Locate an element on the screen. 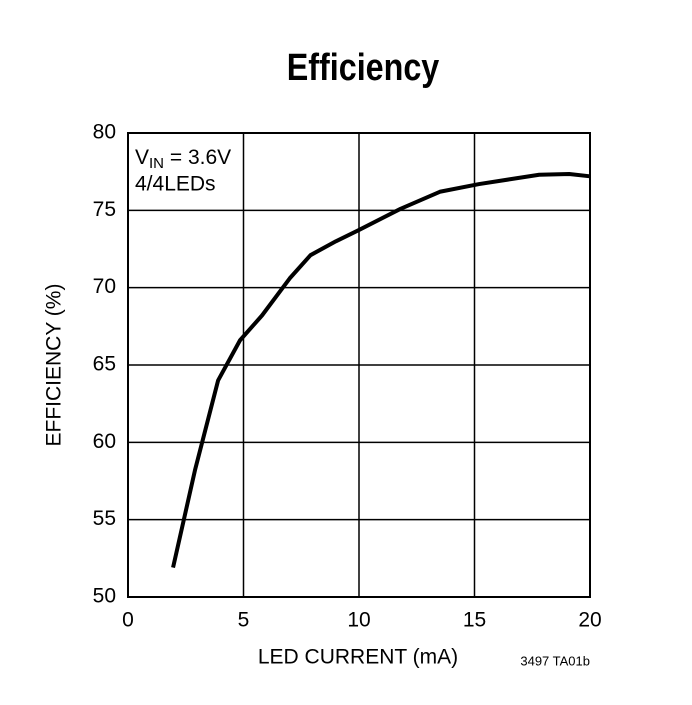 The height and width of the screenshot is (705, 692). chart-title: Efficiency is located at coordinates (363, 68).